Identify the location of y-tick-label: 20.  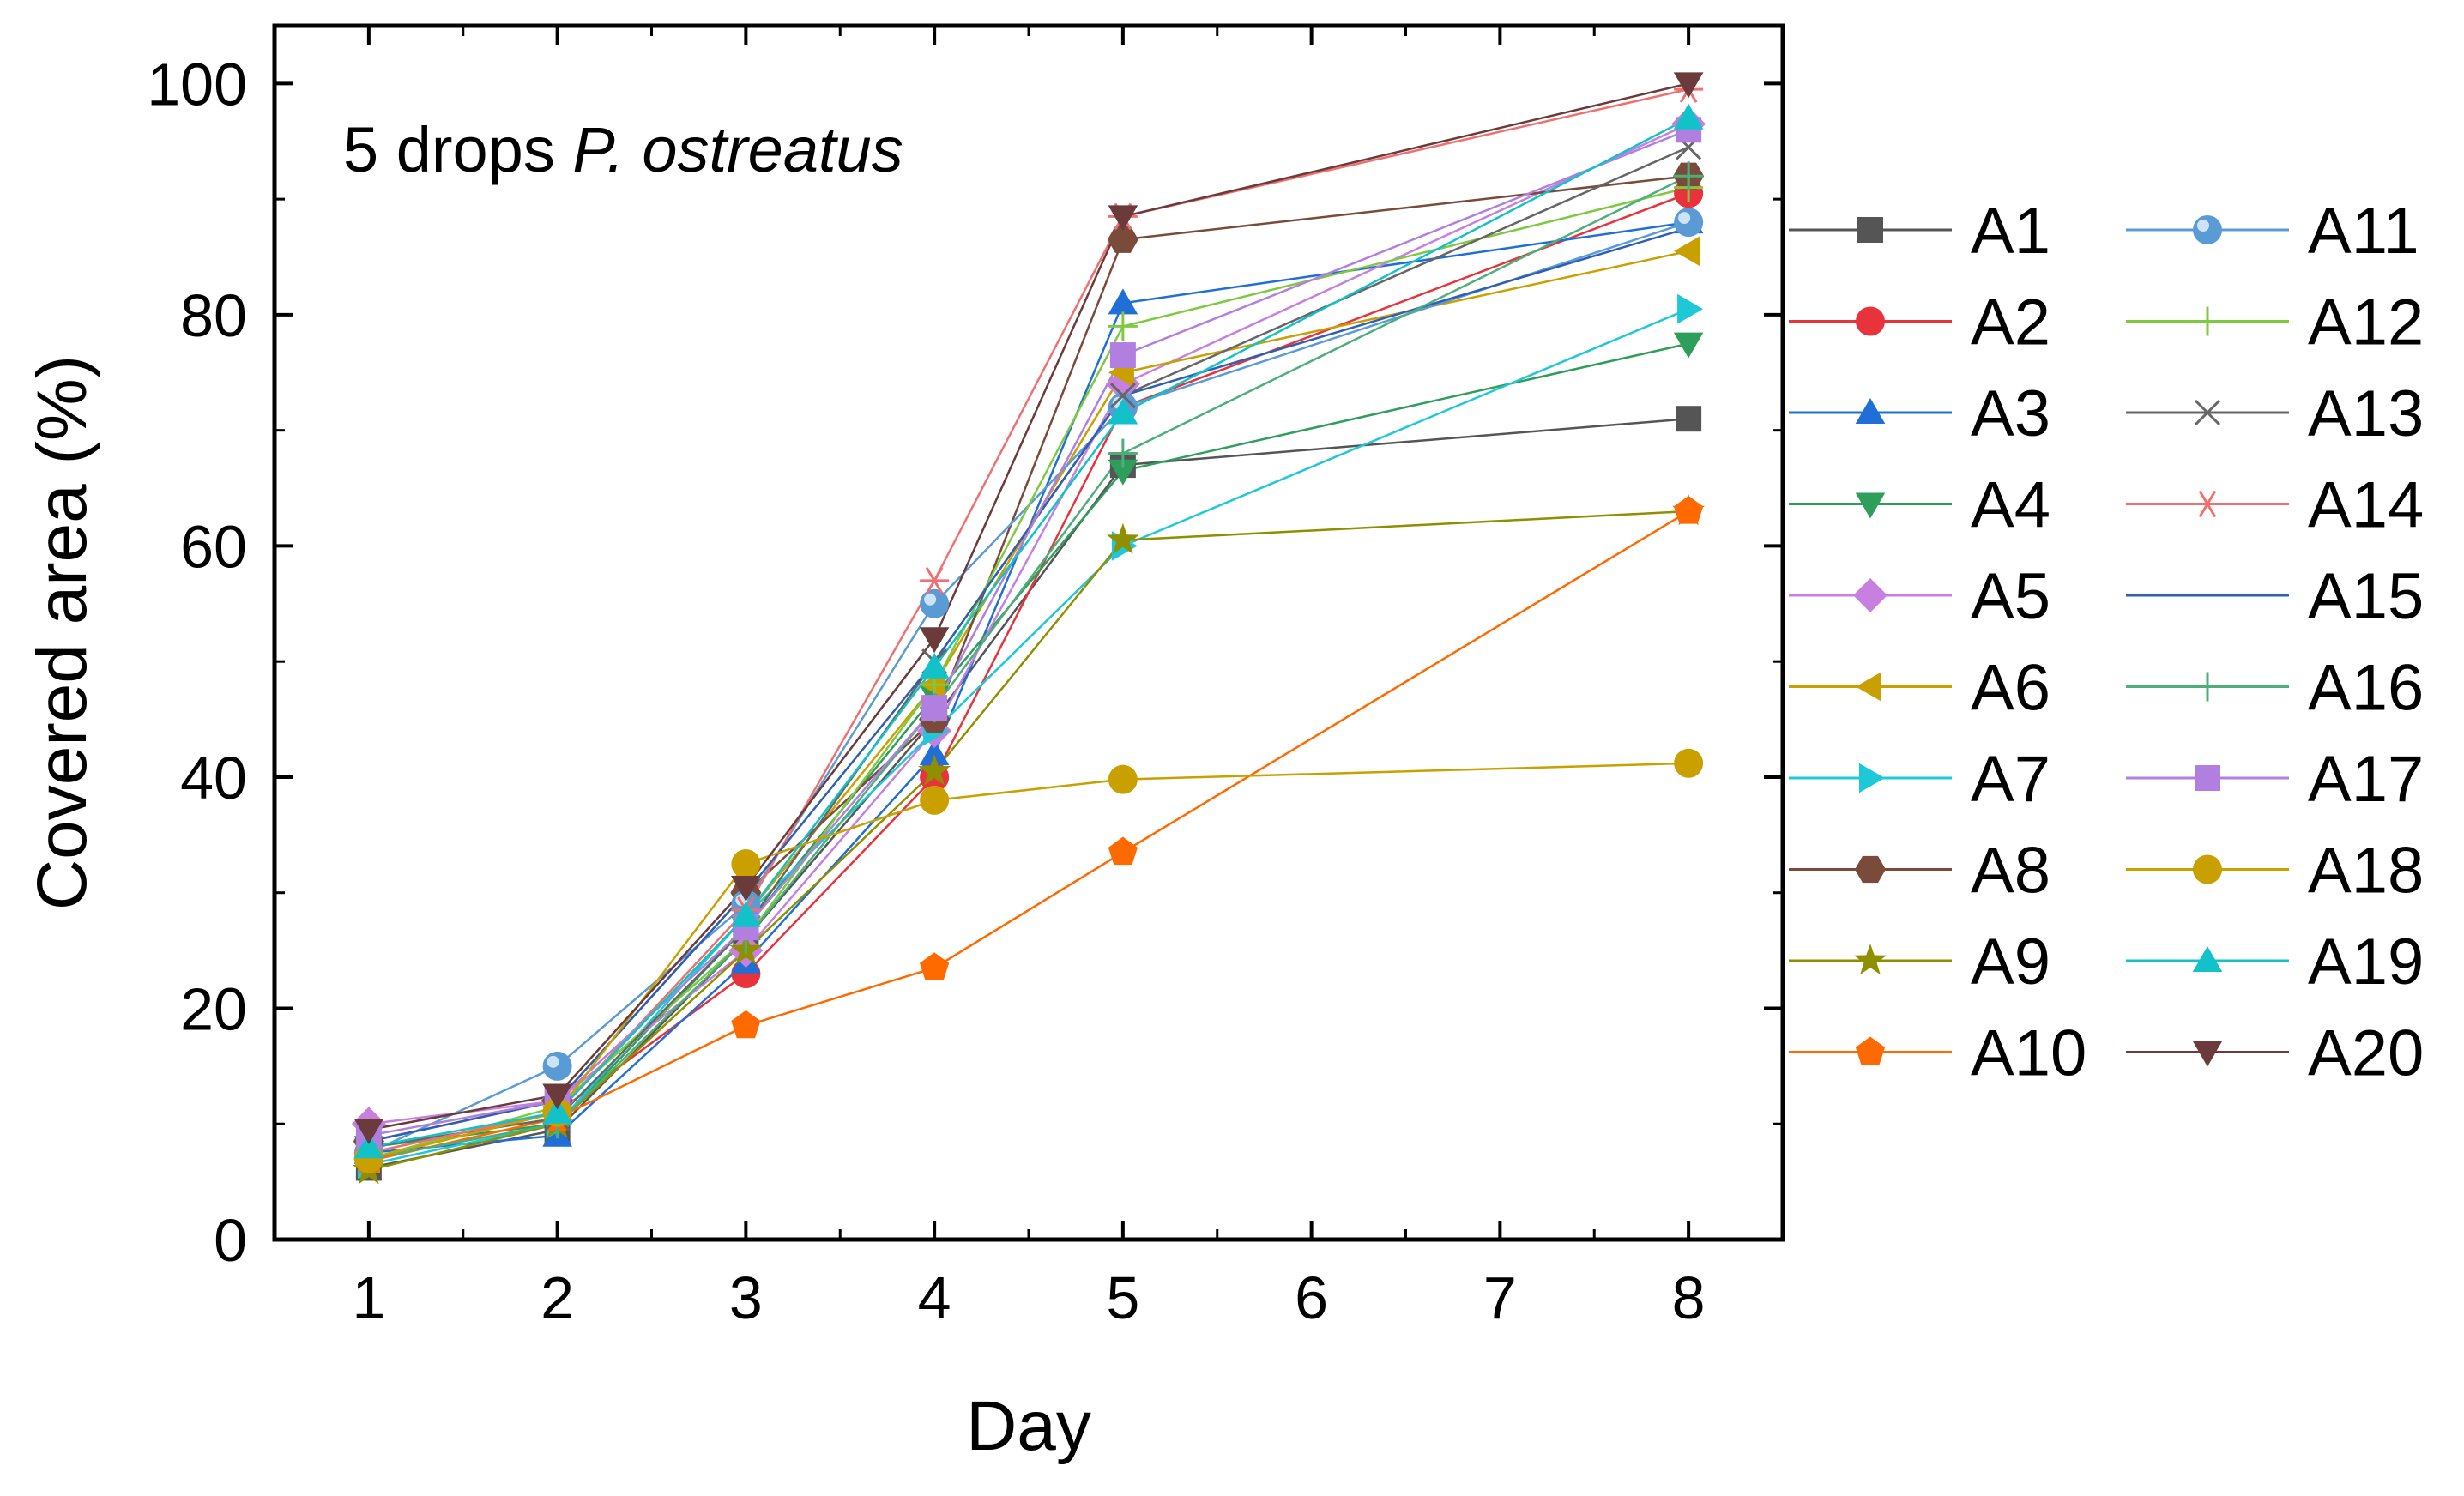
(213, 1008).